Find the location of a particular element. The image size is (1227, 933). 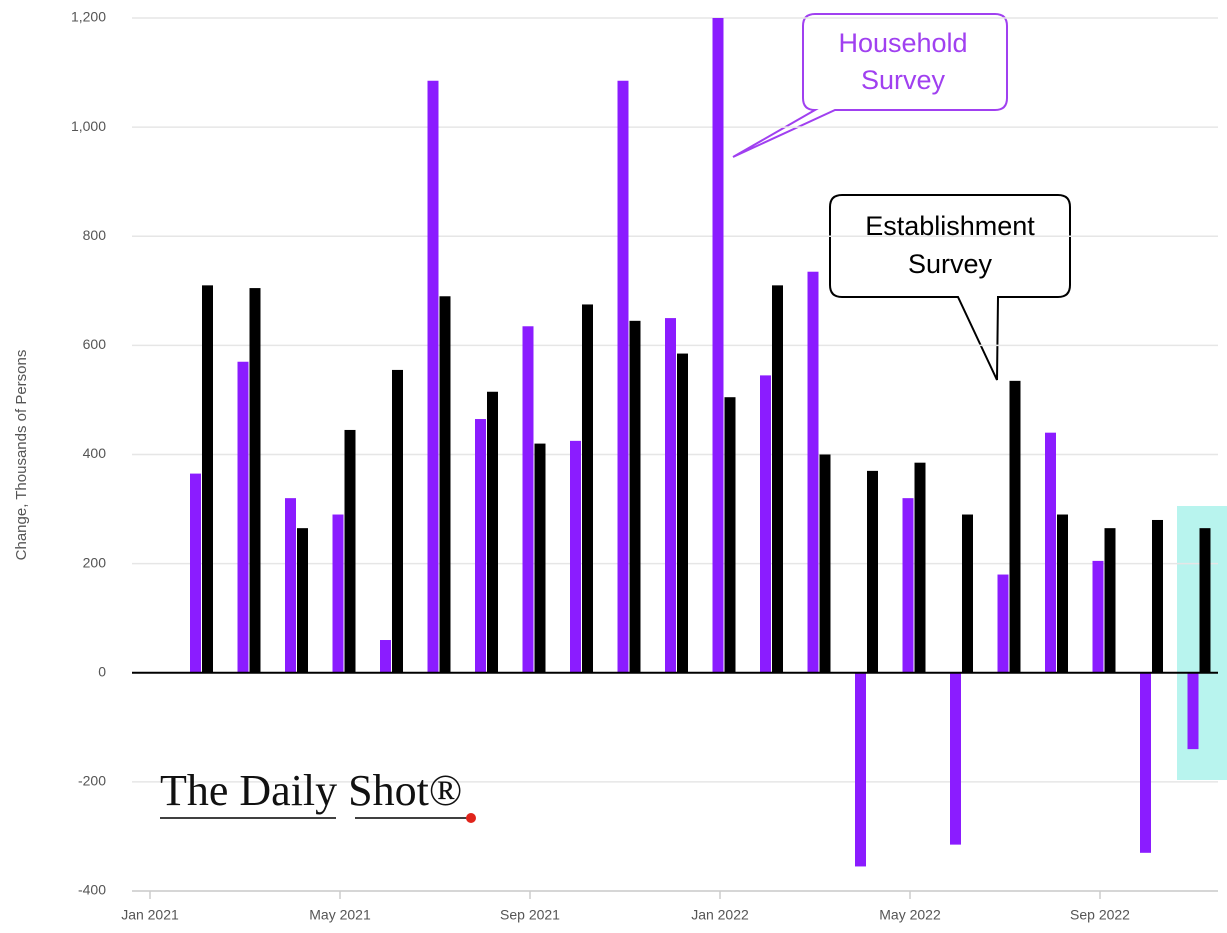

x-tick-label: Sep 2021 is located at coordinates (530, 915).